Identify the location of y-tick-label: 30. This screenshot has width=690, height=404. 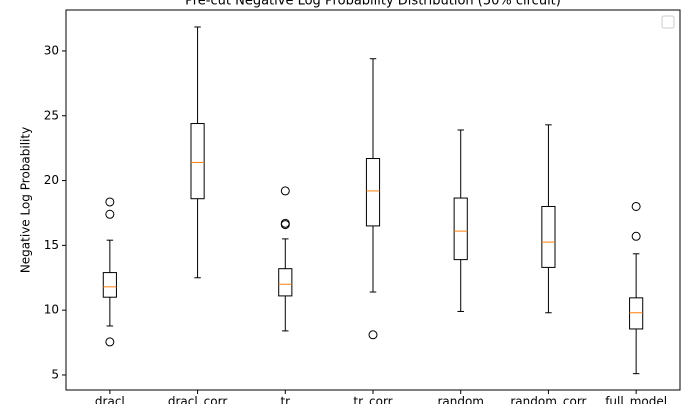
(51, 50).